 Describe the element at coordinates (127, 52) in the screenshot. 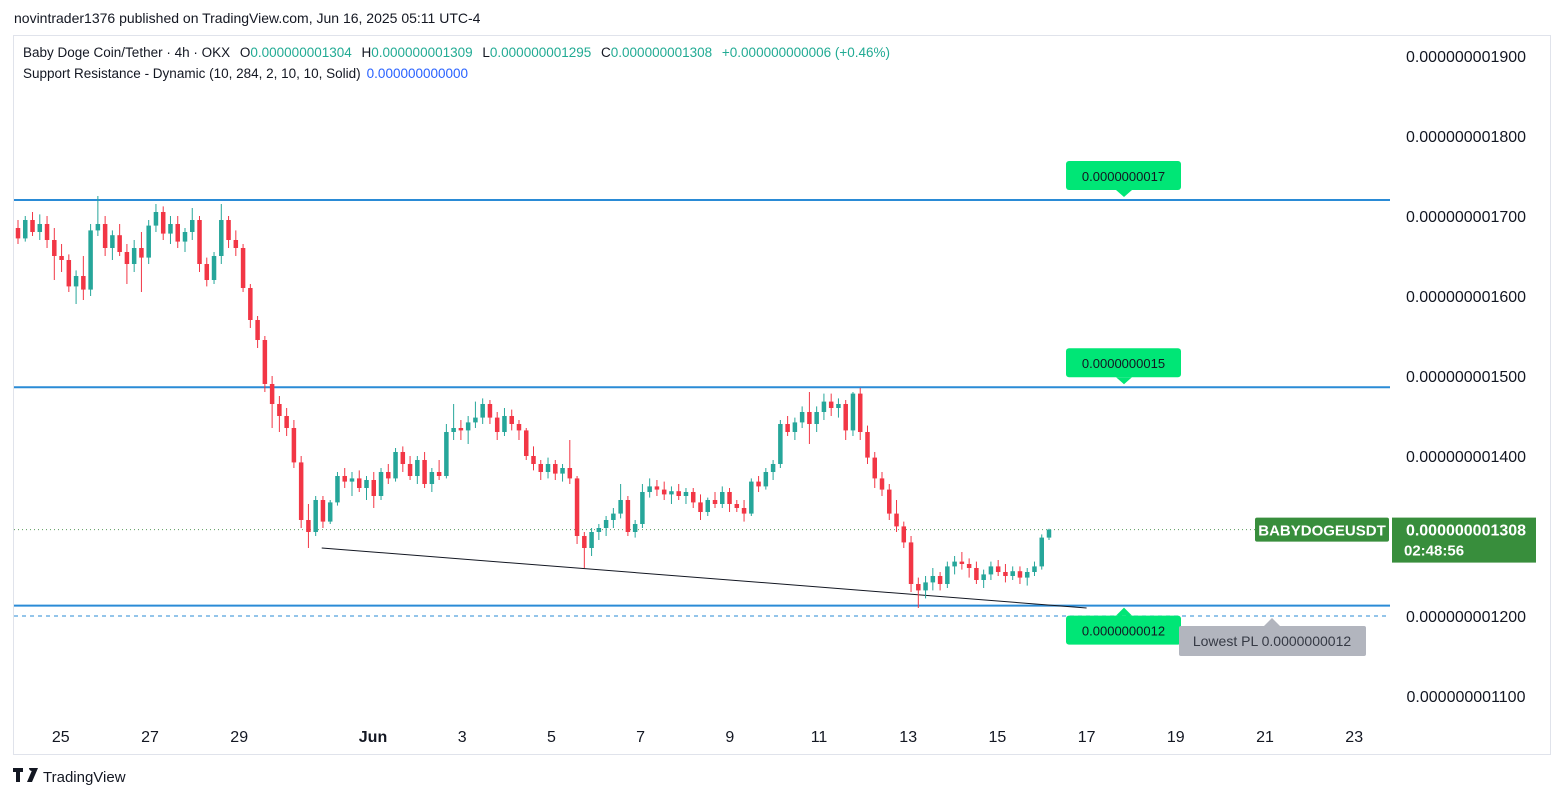

I see `symbol-title: Baby Doge Coin/Tether · 4h · OKX` at that location.